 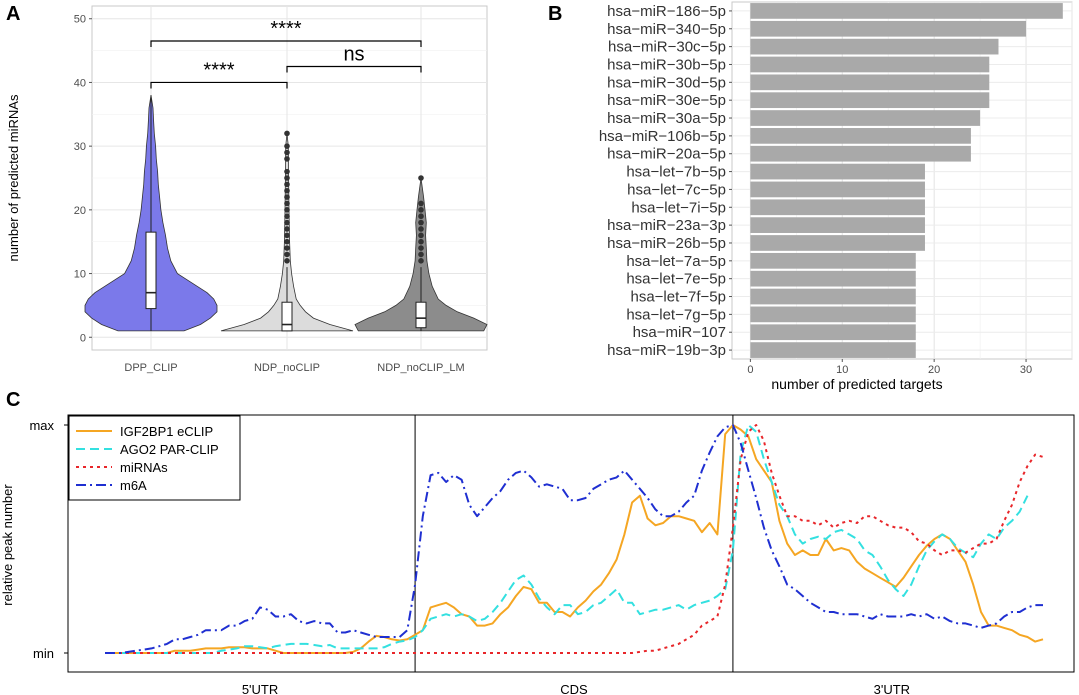 What do you see at coordinates (934, 370) in the screenshot?
I see `bar-x-tick-label: 20` at bounding box center [934, 370].